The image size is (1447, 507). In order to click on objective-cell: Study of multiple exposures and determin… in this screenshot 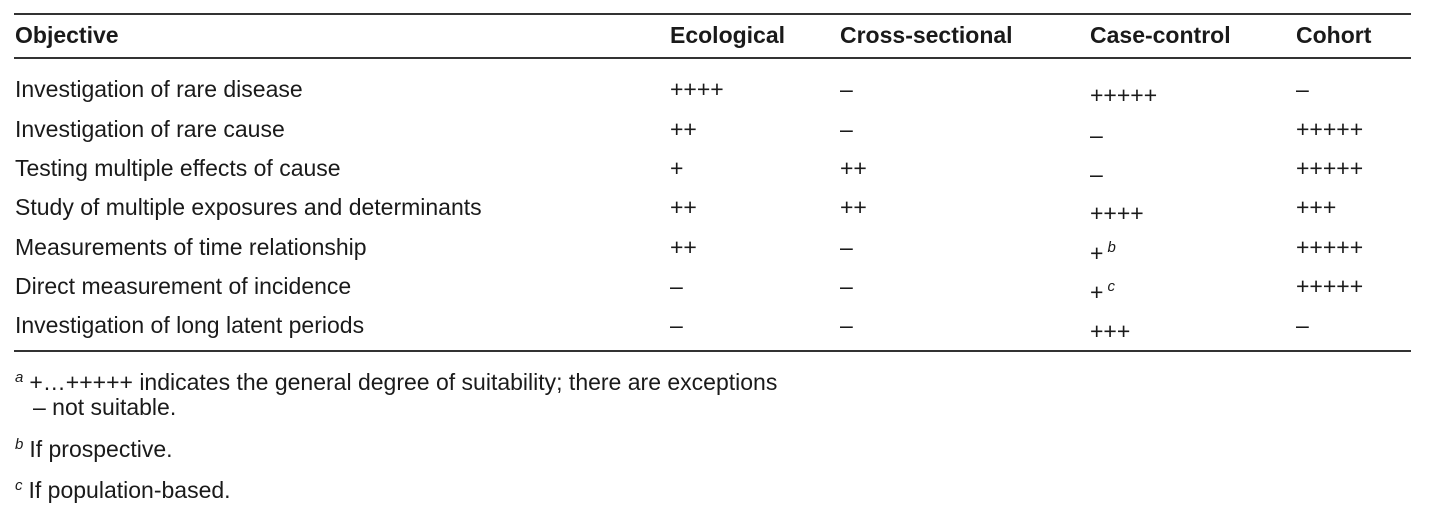, I will do `click(248, 207)`.